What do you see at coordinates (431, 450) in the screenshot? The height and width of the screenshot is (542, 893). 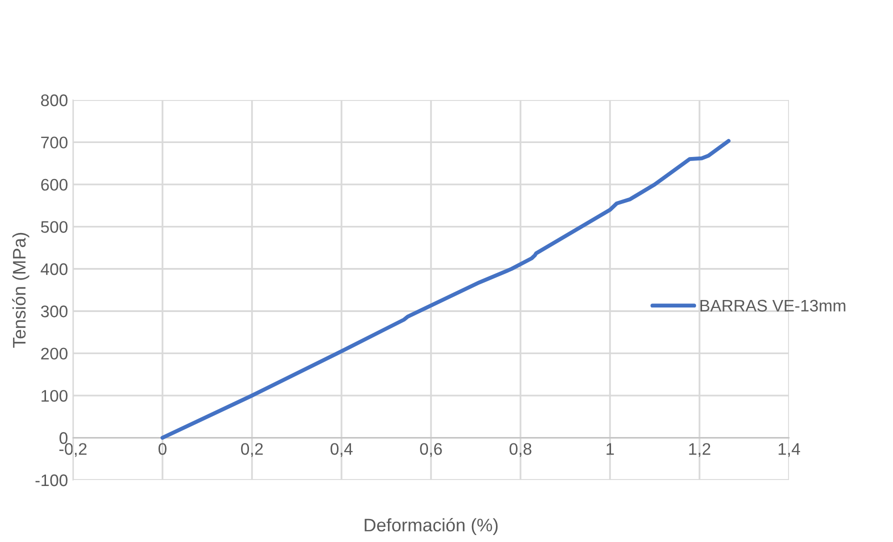 I see `x-tick-label: 0,6` at bounding box center [431, 450].